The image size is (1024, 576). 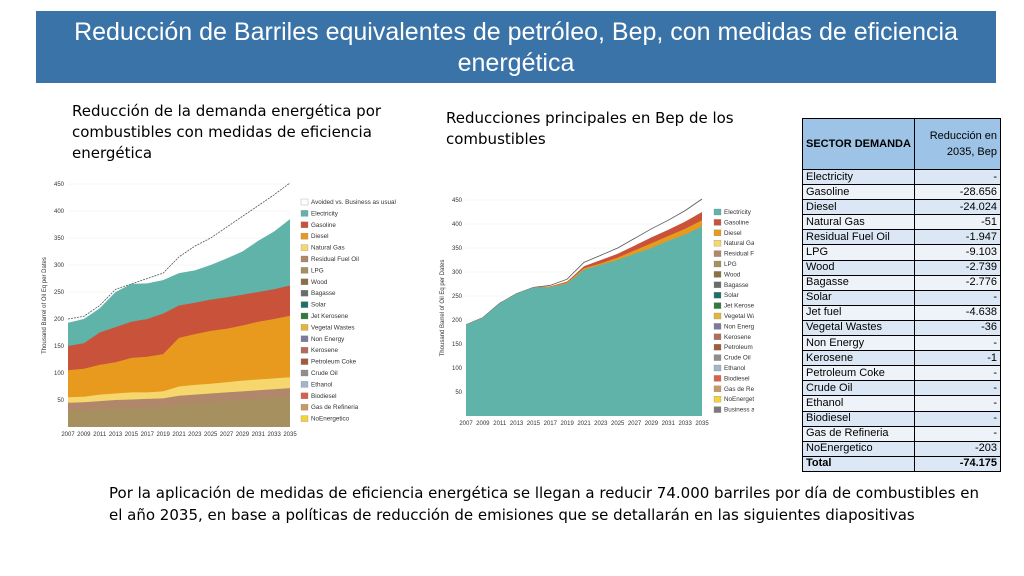 What do you see at coordinates (334, 362) in the screenshot?
I see `legend-label: Petroleum Coke` at bounding box center [334, 362].